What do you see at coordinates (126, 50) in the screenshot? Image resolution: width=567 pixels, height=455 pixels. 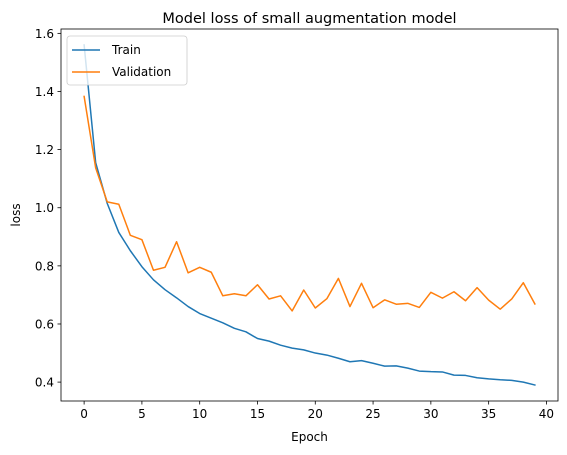 I see `legend-label-train: Train` at bounding box center [126, 50].